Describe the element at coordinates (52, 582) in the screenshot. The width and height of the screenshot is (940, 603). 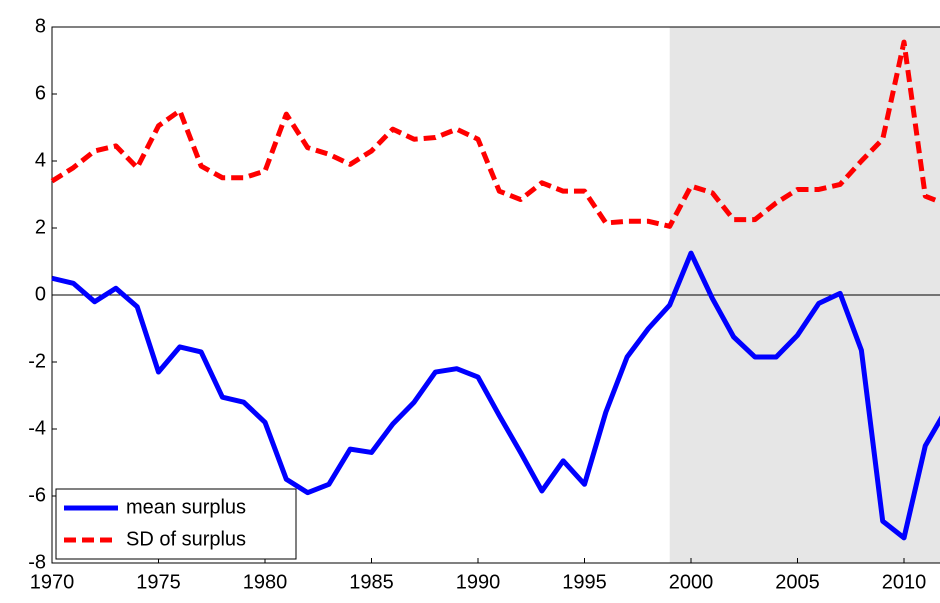
I see `x-tick-label: 1970` at that location.